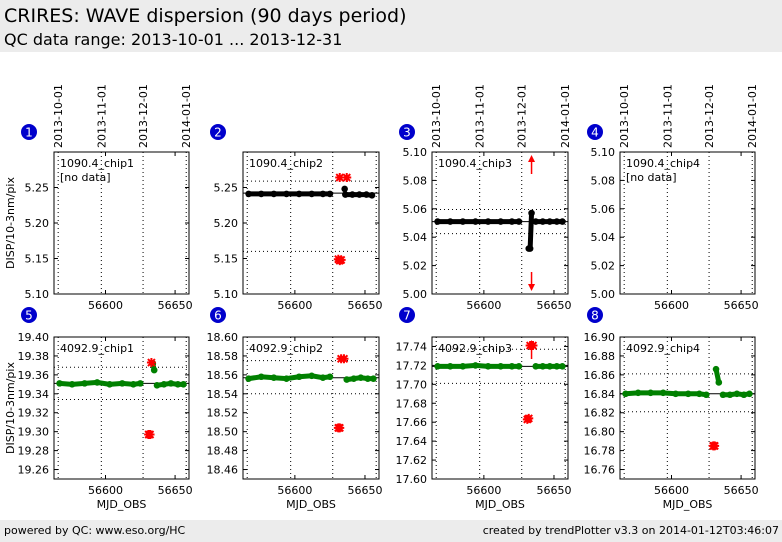 This screenshot has height=542, width=782. I want to click on y-tick-label: 5.15, so click(226, 259).